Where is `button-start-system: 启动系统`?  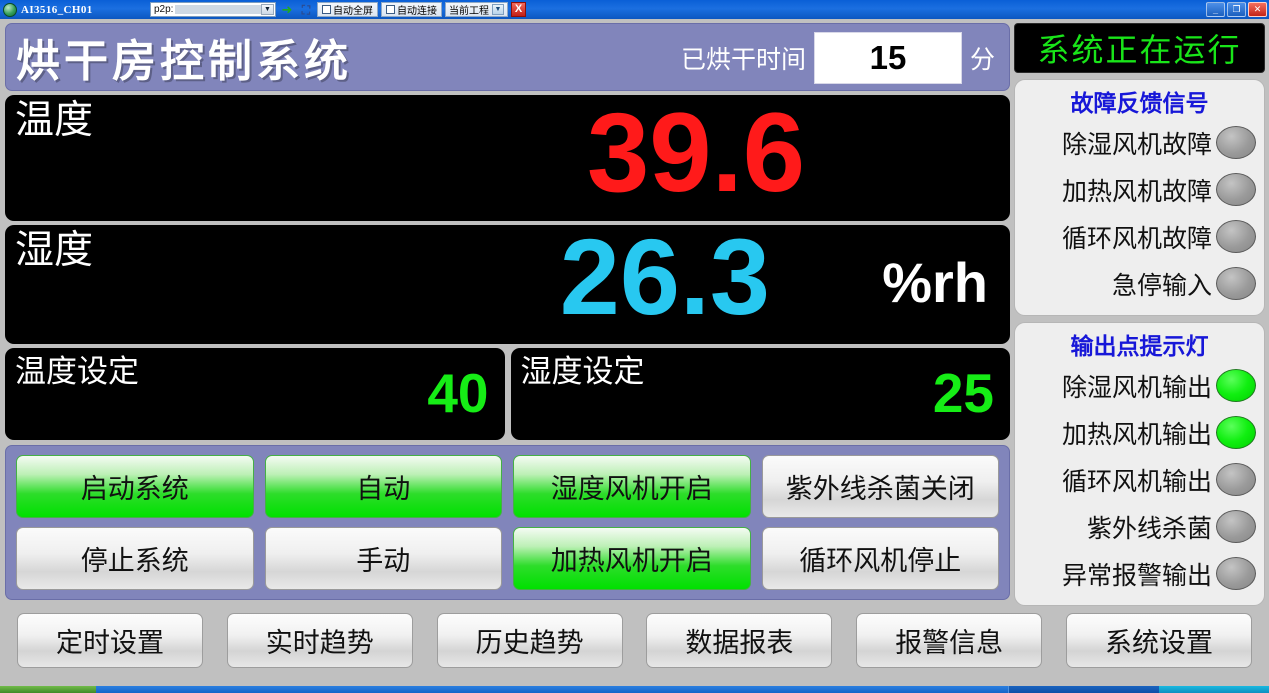 button-start-system: 启动系统 is located at coordinates (135, 486).